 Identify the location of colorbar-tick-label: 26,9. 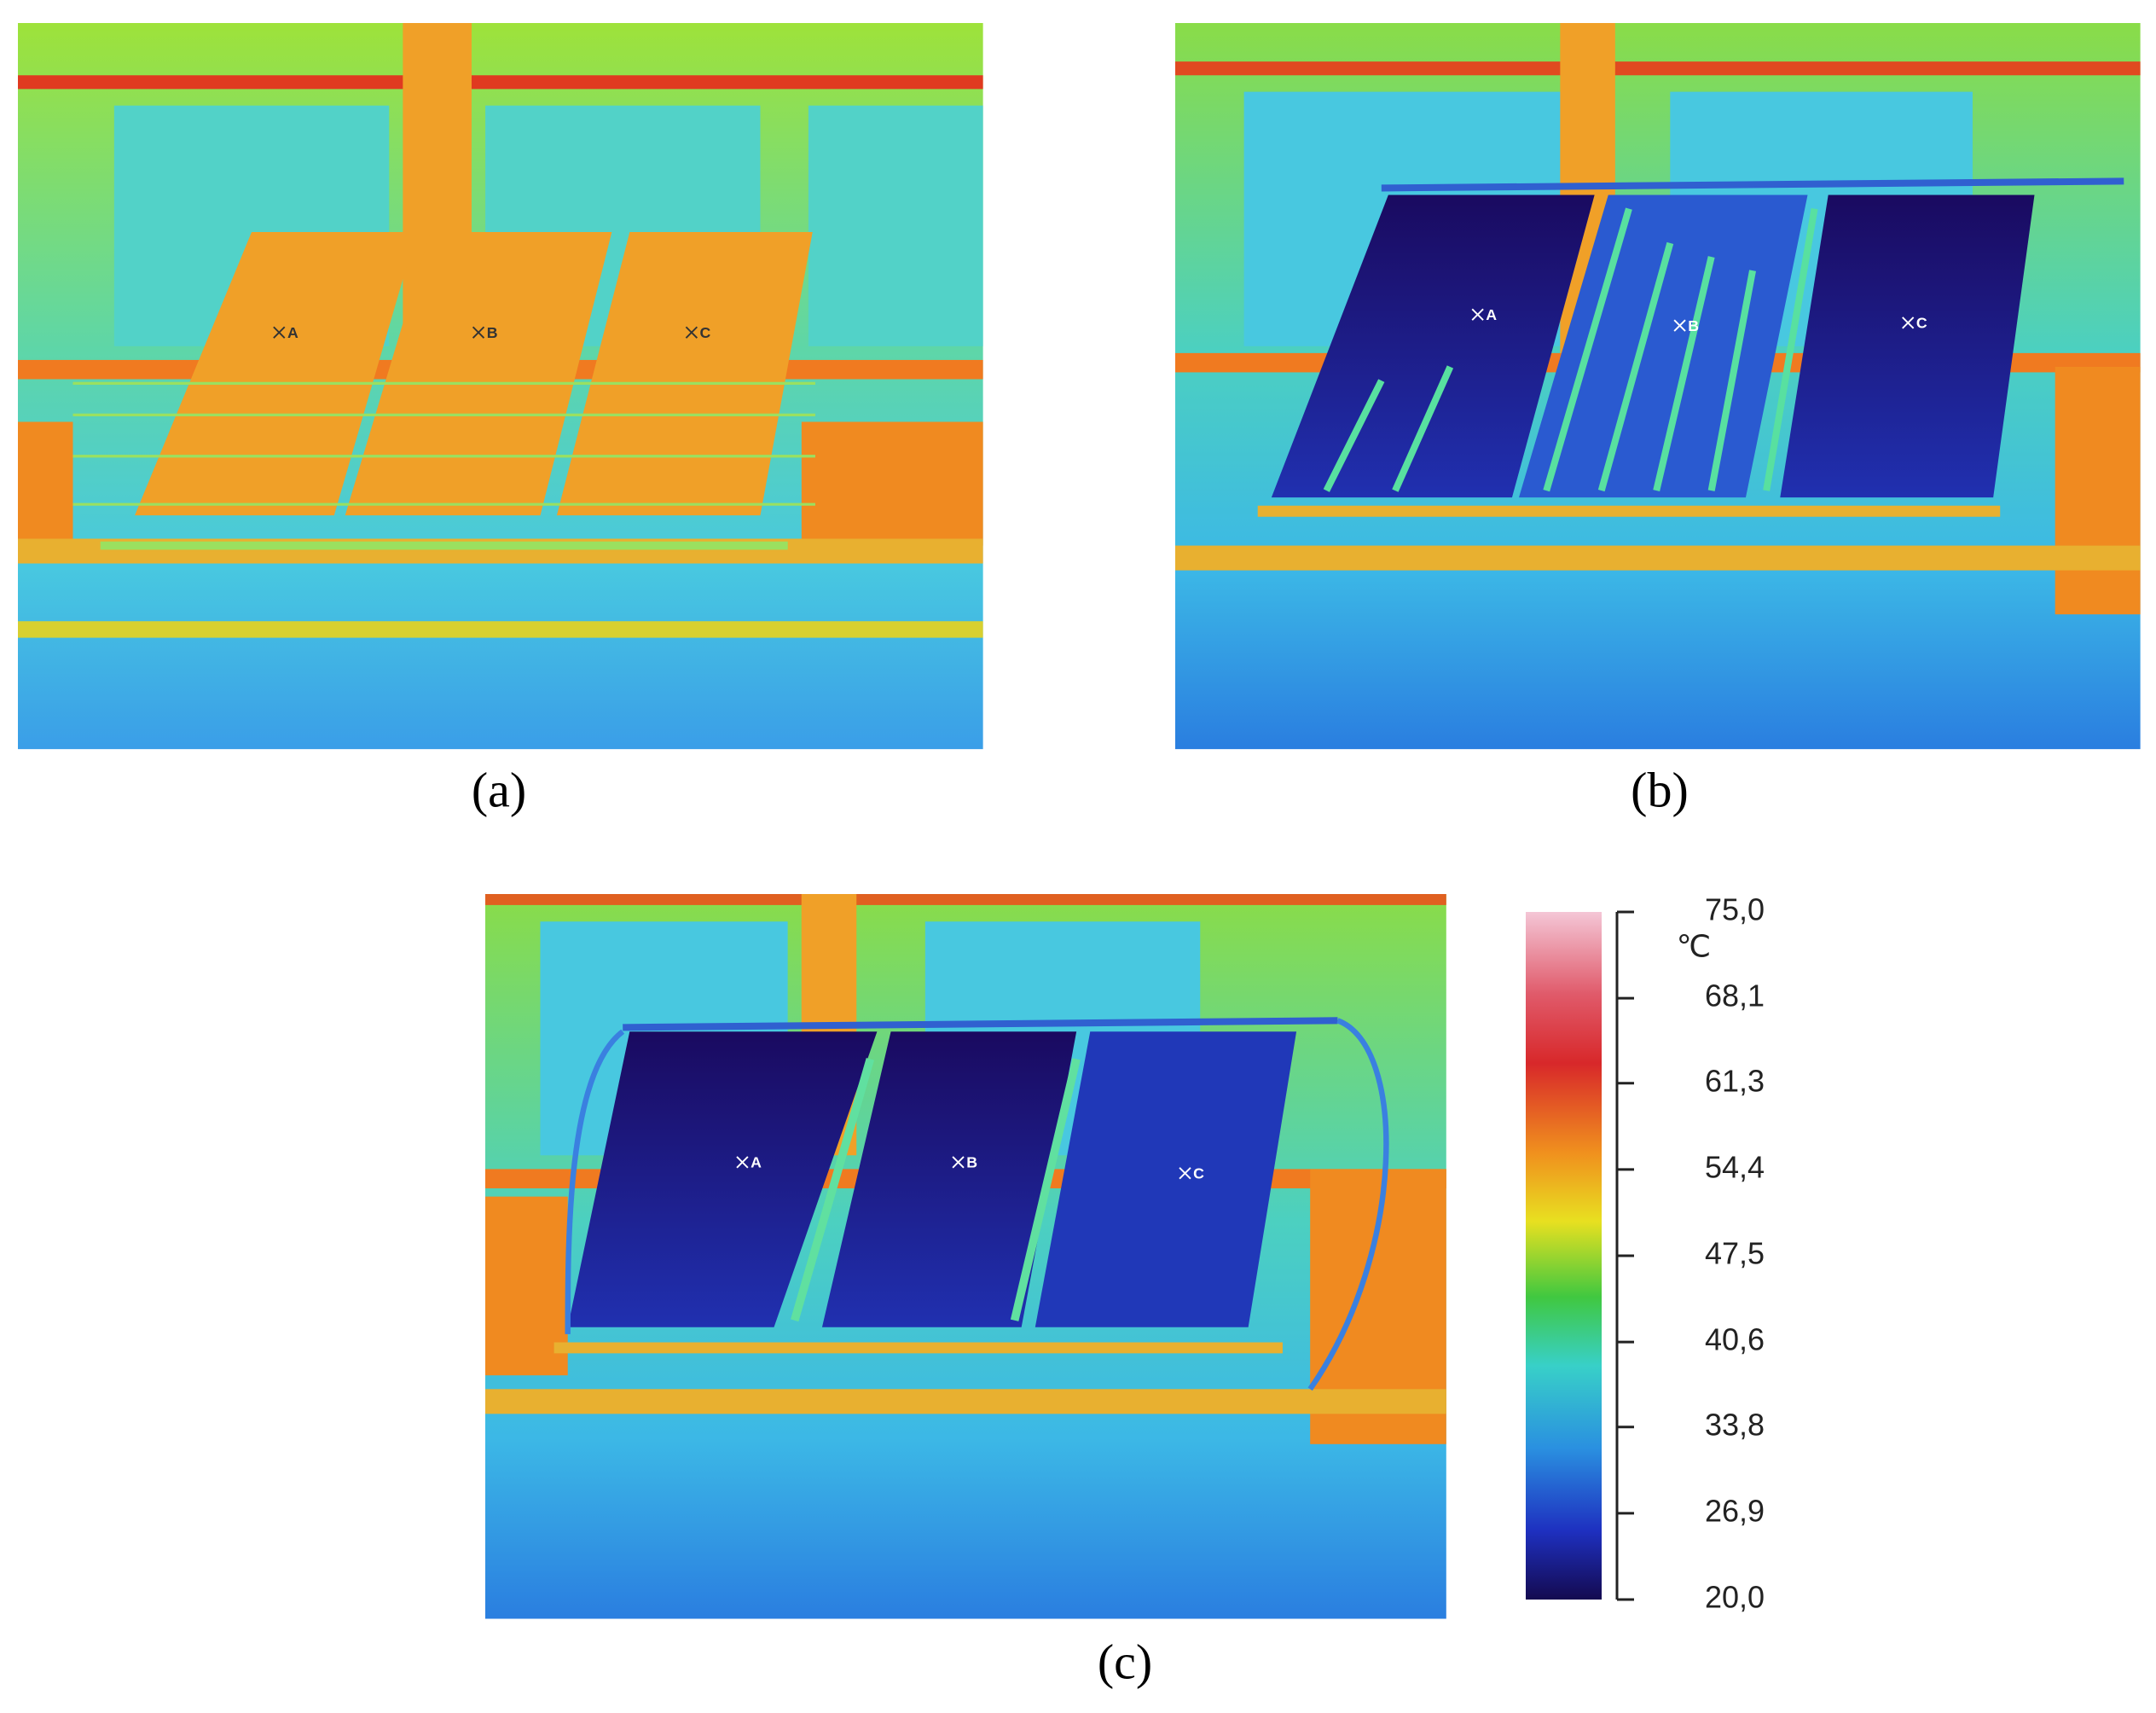
(1735, 1511).